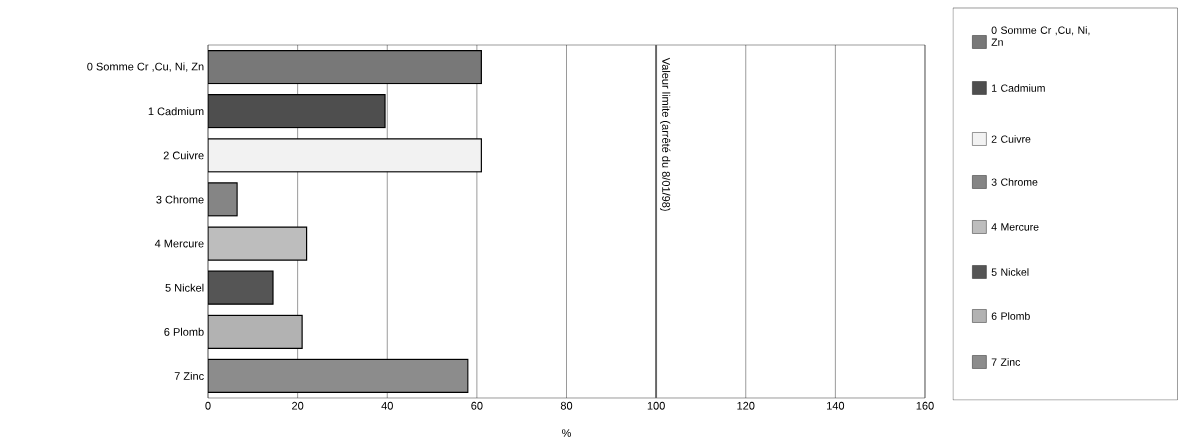 Image resolution: width=1178 pixels, height=439 pixels. What do you see at coordinates (387, 405) in the screenshot?
I see `x-tick-label: 40` at bounding box center [387, 405].